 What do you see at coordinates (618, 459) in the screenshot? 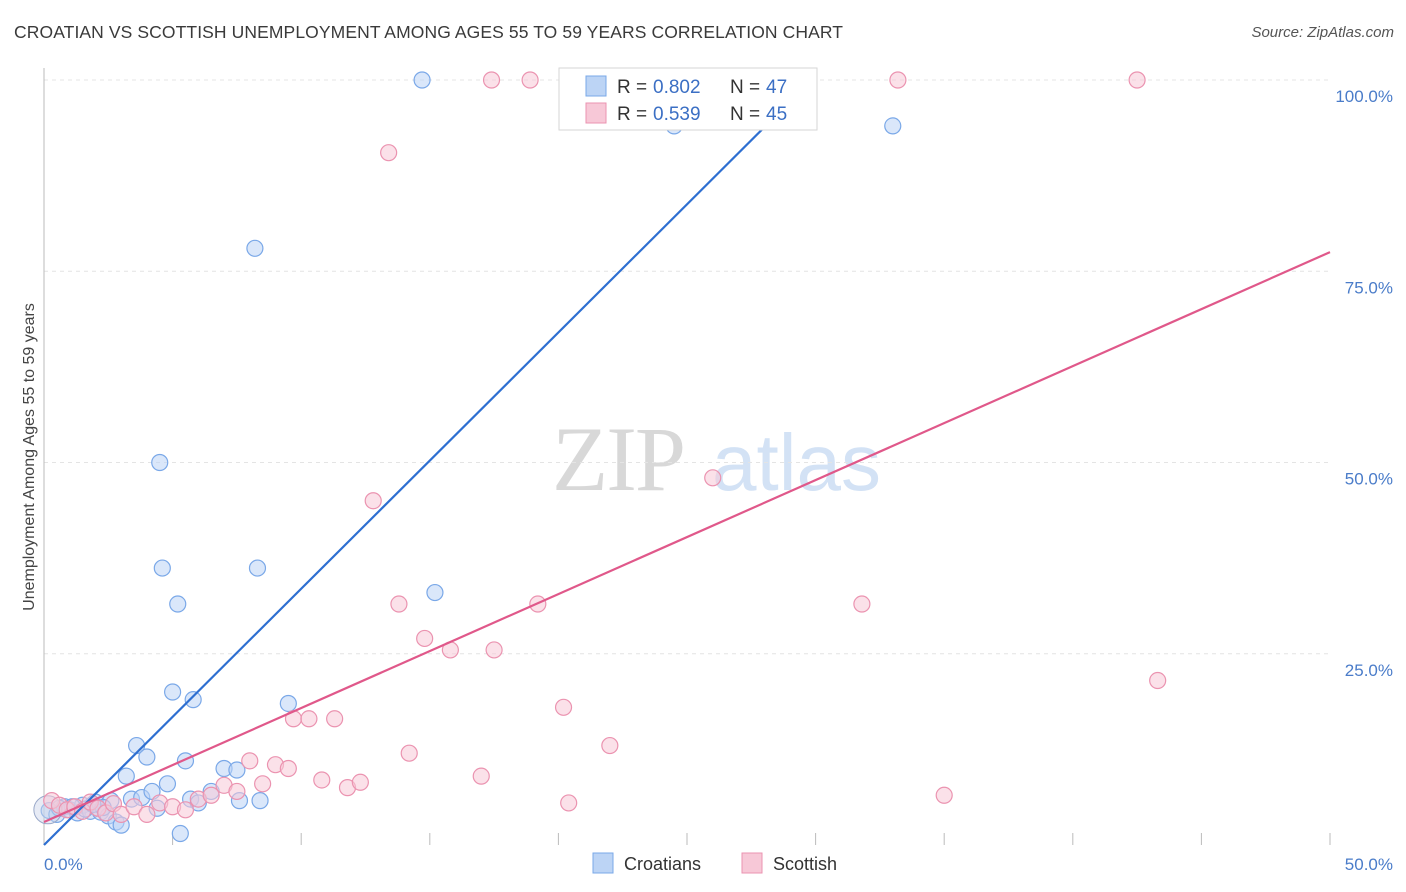
I see `watermark-zip: ZIP` at bounding box center [618, 459].